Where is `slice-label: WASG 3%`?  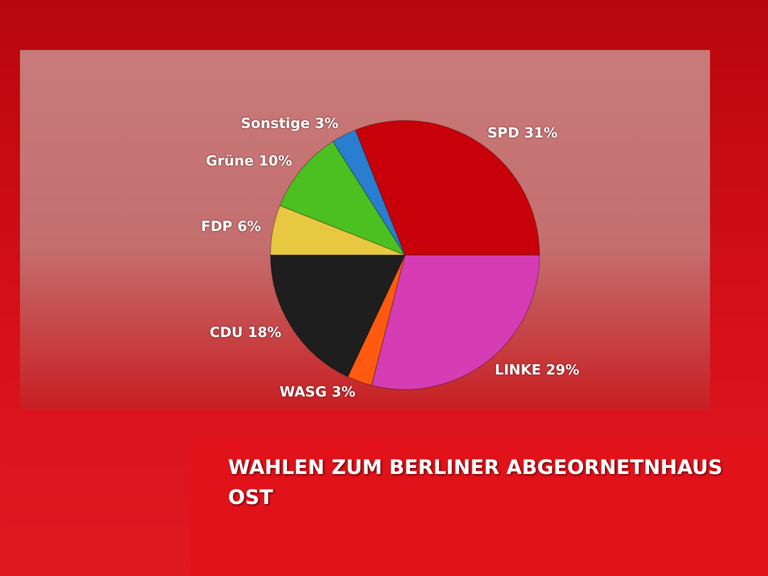
slice-label: WASG 3% is located at coordinates (318, 392).